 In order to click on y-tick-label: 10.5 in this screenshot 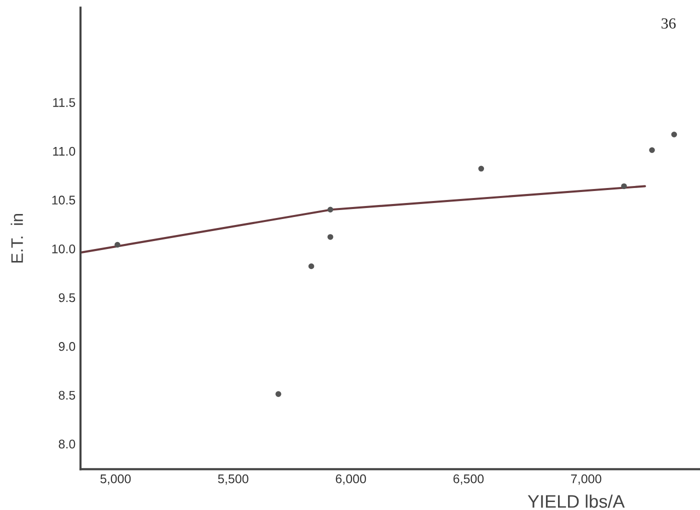, I will do `click(64, 200)`.